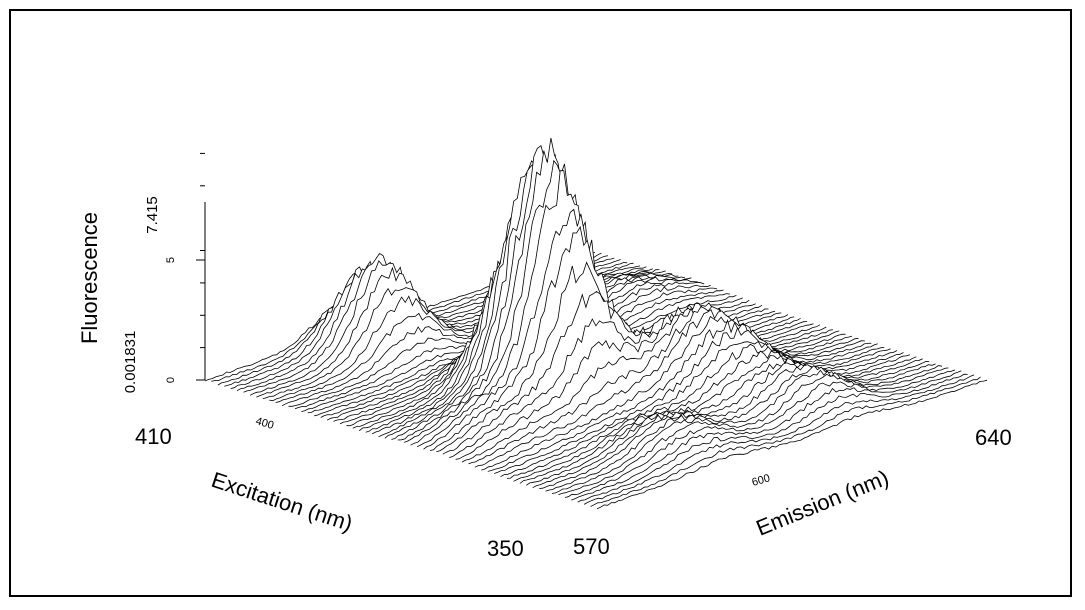 The height and width of the screenshot is (610, 1085). What do you see at coordinates (202, 250) in the screenshot?
I see `z-axis-minor-ticks` at bounding box center [202, 250].